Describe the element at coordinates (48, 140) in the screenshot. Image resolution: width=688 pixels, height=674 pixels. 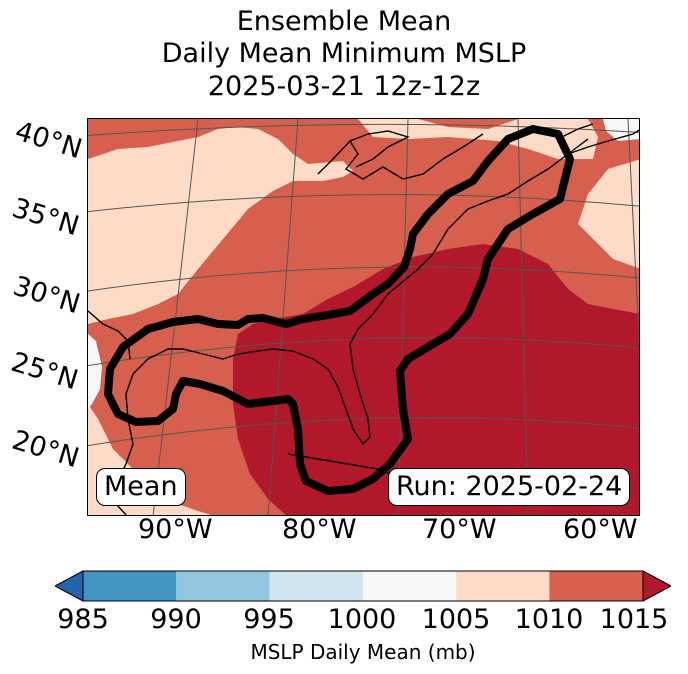
I see `lat-label-40n: 40°N` at that location.